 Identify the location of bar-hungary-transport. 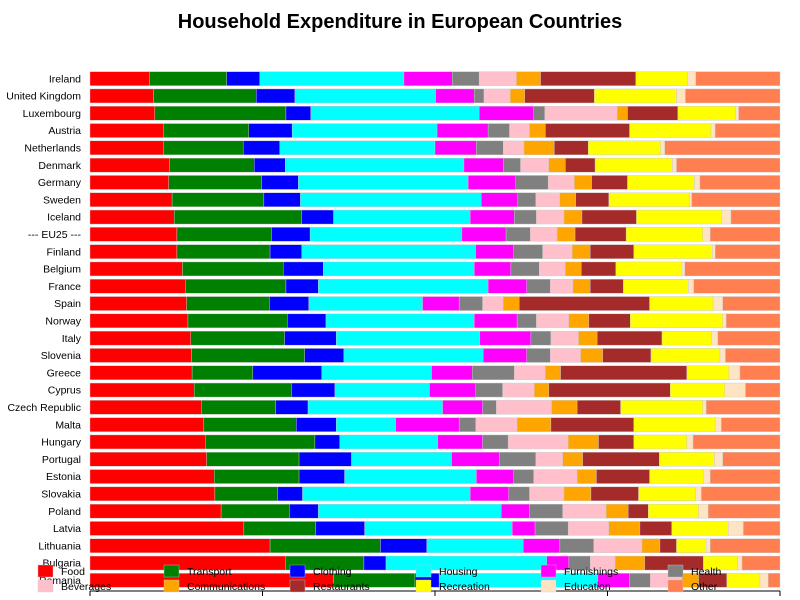
(260, 442).